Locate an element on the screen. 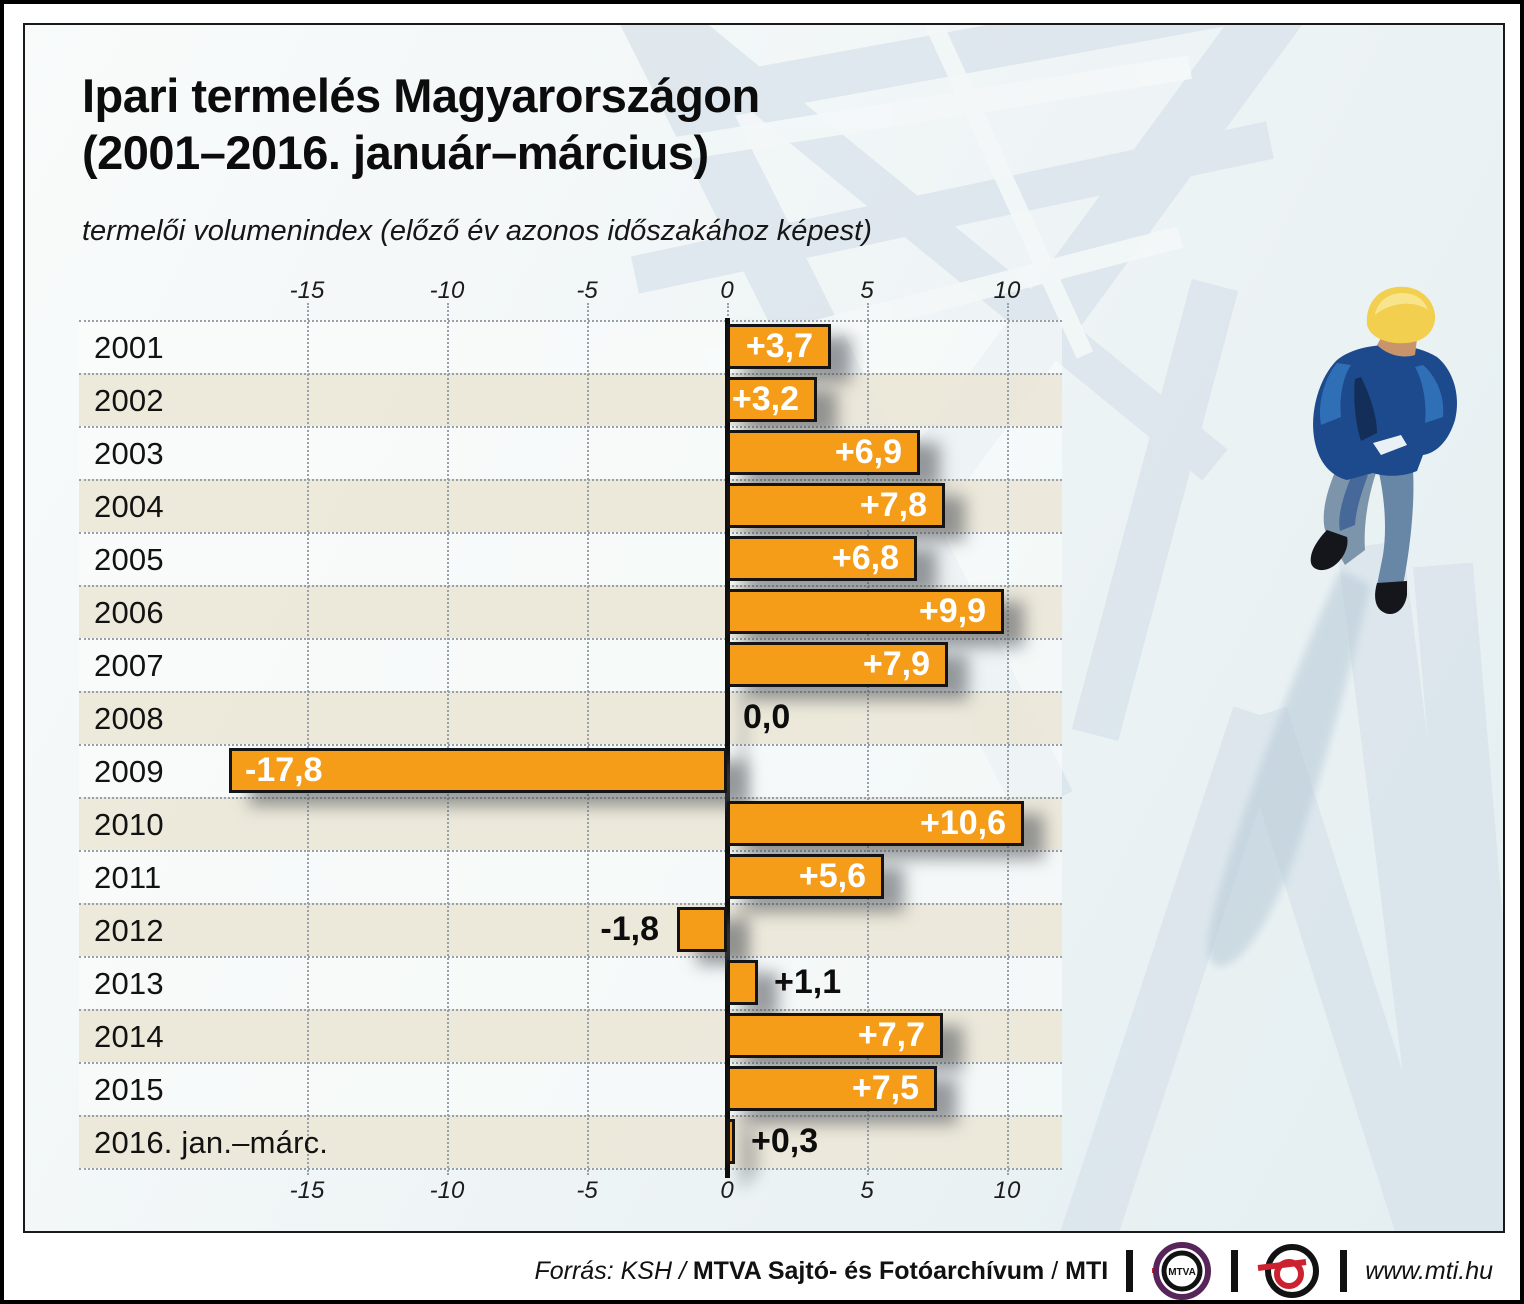  bar-value-label: +7,5 is located at coordinates (885, 1088).